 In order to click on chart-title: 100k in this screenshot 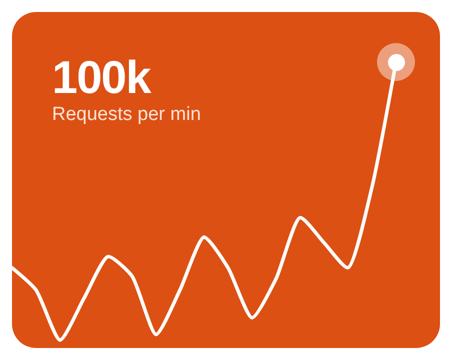, I will do `click(101, 77)`.